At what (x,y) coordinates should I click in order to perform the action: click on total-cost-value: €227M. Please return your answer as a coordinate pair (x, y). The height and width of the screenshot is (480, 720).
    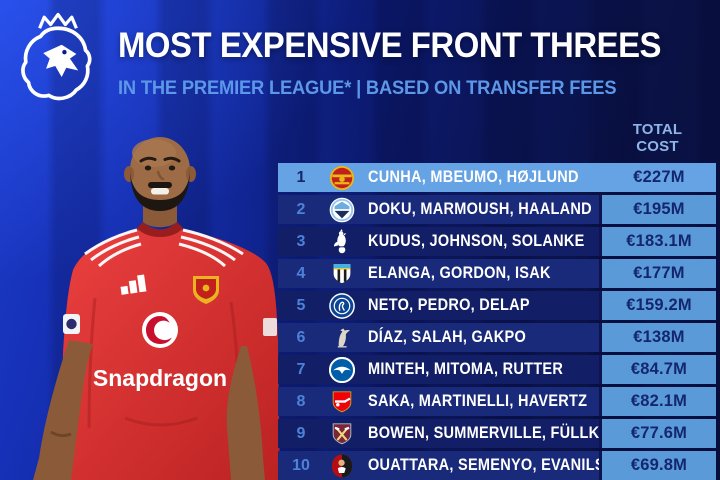
    Looking at the image, I should click on (657, 177).